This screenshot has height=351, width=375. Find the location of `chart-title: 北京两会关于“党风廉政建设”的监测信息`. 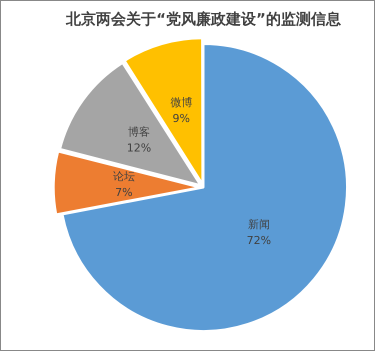

chart-title: 北京两会关于“党风廉政建设”的监测信息 is located at coordinates (203, 19).